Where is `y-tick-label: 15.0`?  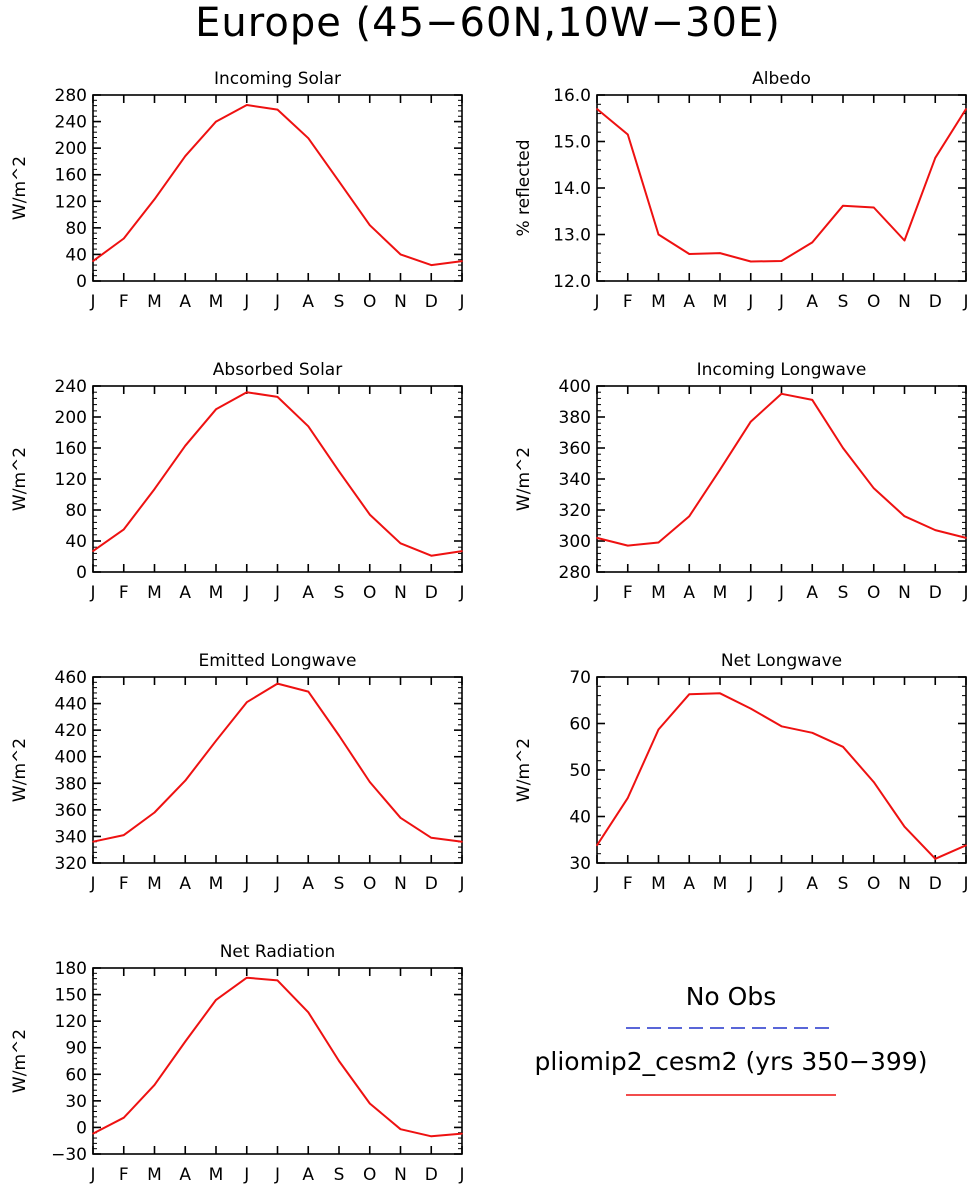 y-tick-label: 15.0 is located at coordinates (572, 143).